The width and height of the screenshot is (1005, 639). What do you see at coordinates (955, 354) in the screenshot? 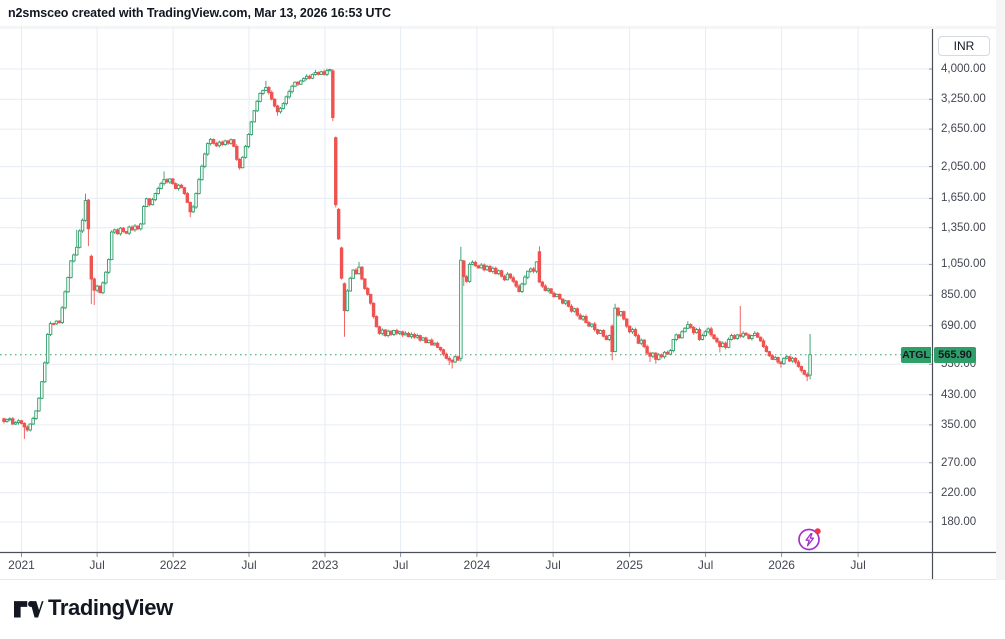
I see `last-price-tag: 565.90` at bounding box center [955, 354].